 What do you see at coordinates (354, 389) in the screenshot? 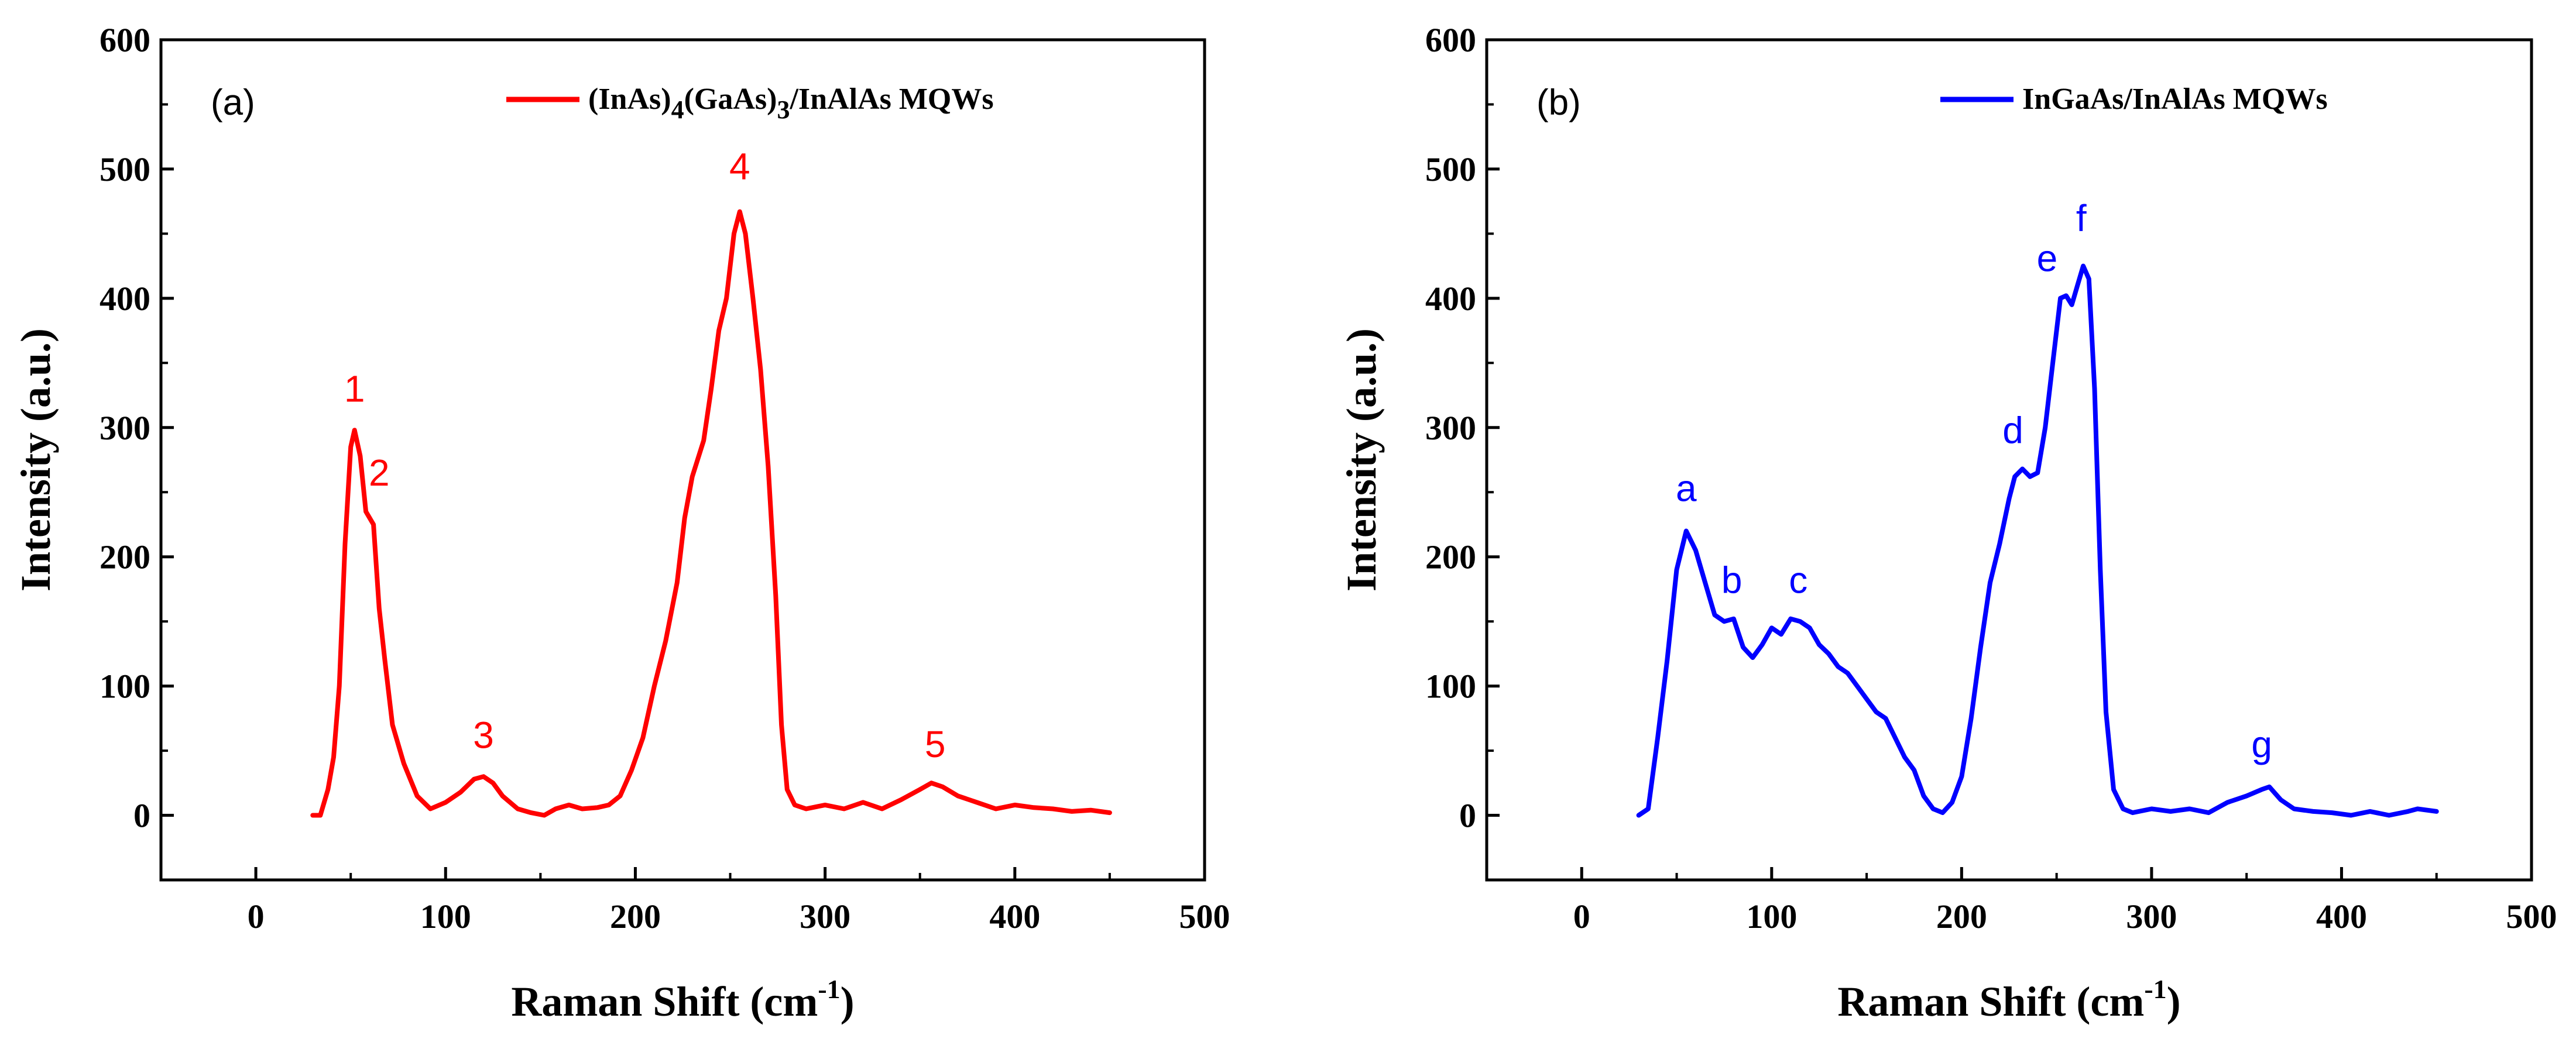
I see `chart-0-peak-label: 1` at bounding box center [354, 389].